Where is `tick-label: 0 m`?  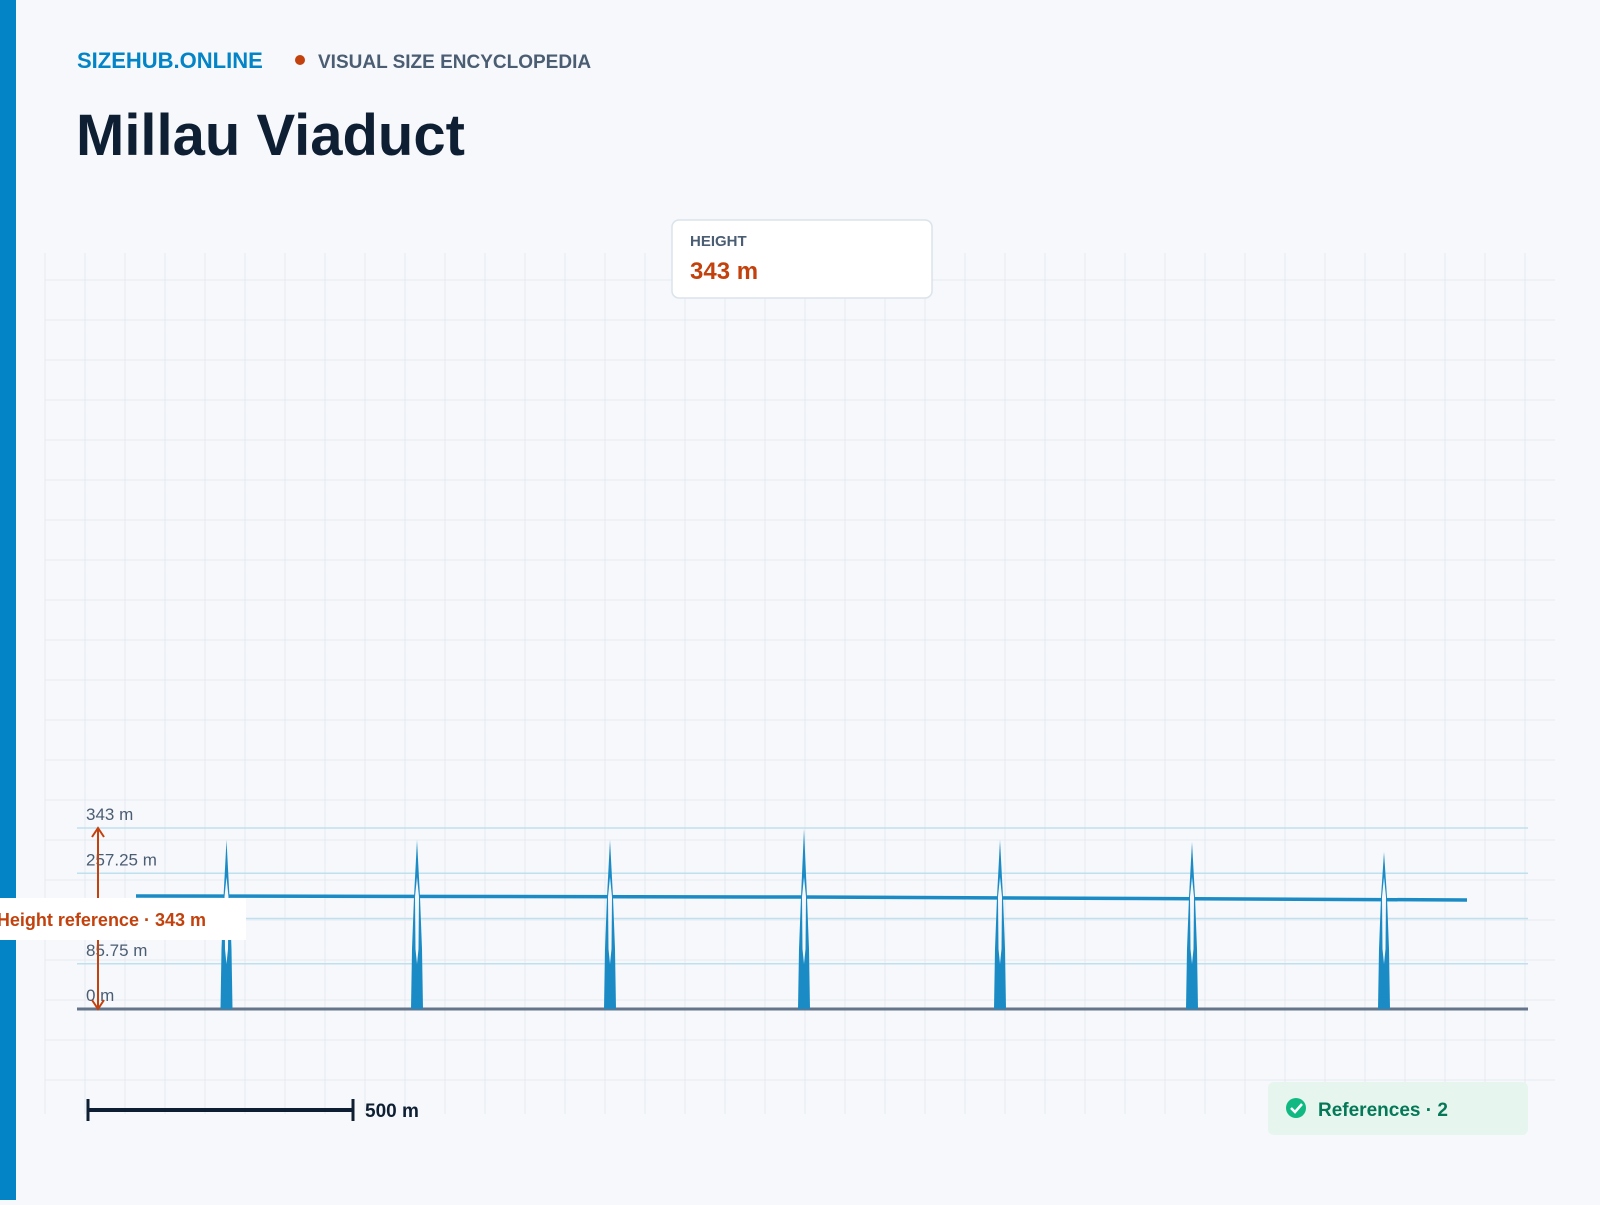
tick-label: 0 m is located at coordinates (100, 995).